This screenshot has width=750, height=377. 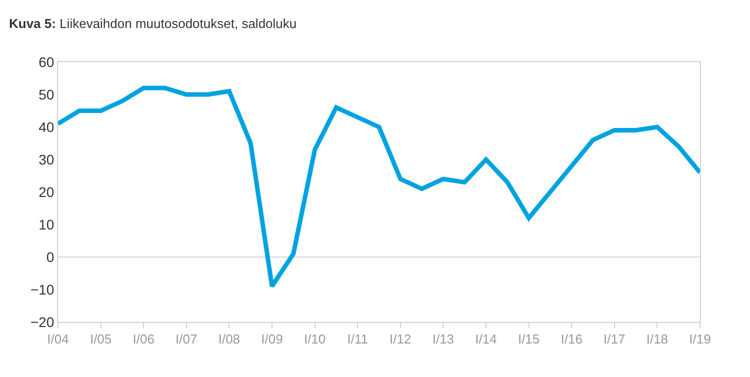 What do you see at coordinates (571, 339) in the screenshot?
I see `x-tick-label: I/16` at bounding box center [571, 339].